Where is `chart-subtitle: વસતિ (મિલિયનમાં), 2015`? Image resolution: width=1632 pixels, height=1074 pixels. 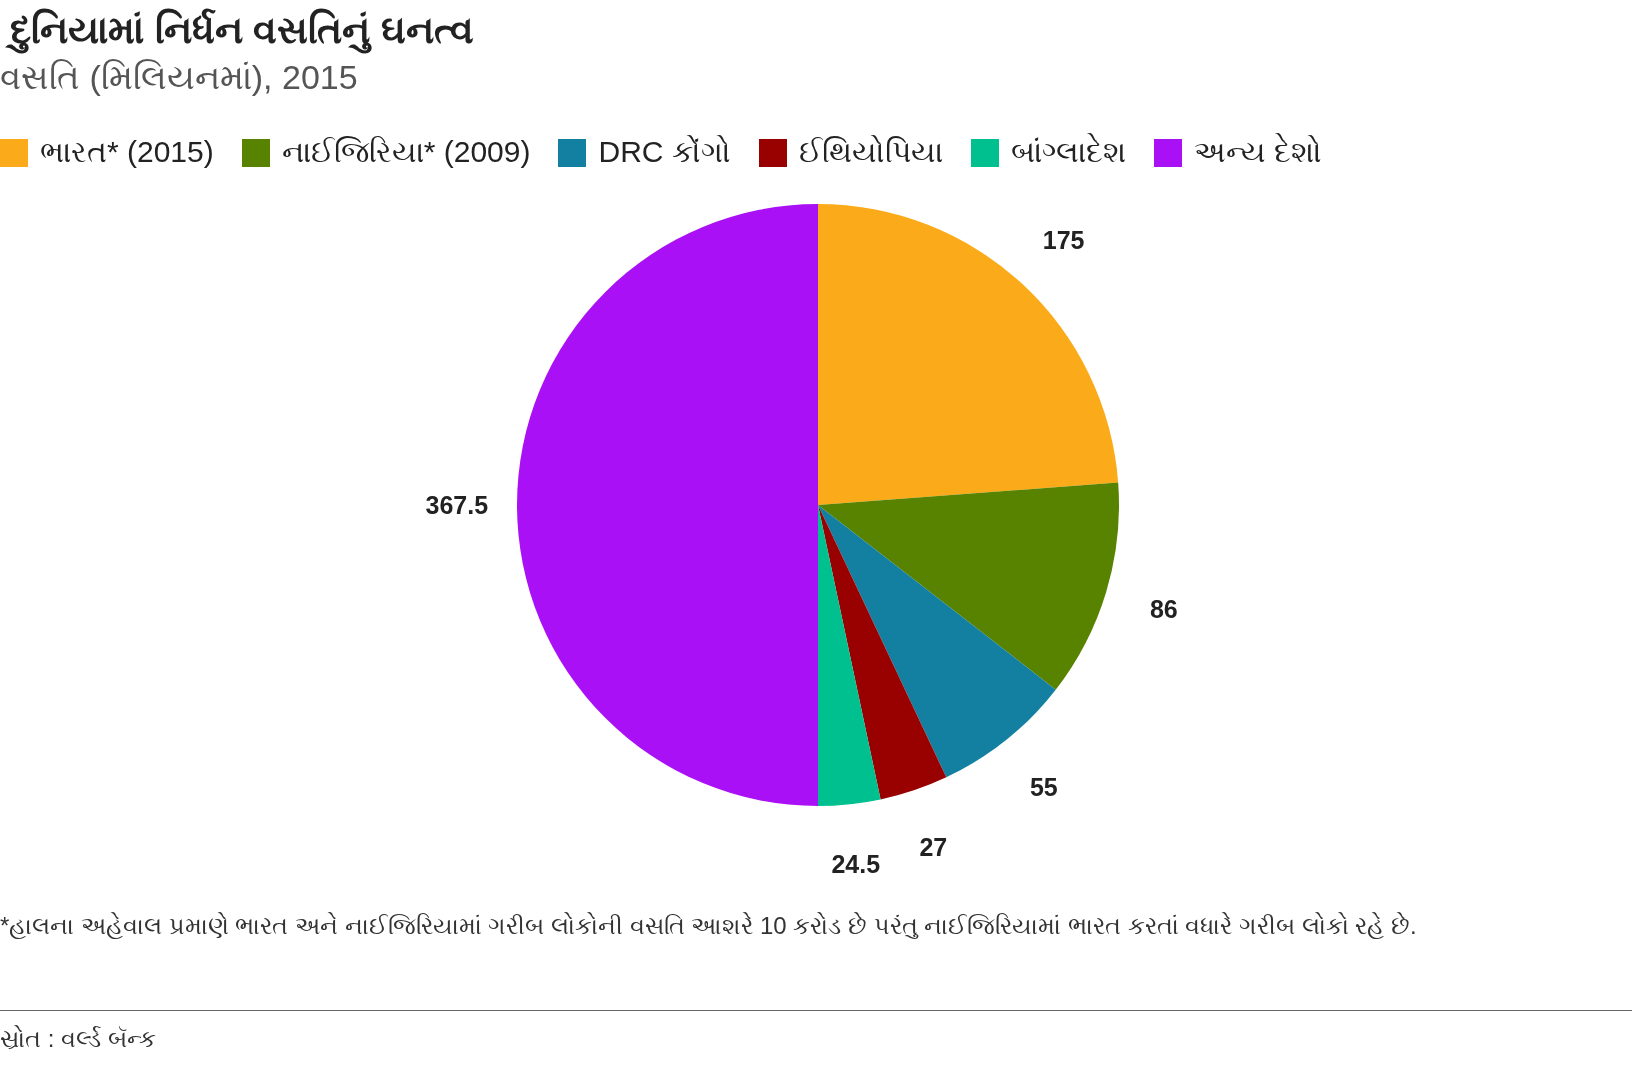 chart-subtitle: વસતિ (મિલિયનમાં), 2015 is located at coordinates (179, 78).